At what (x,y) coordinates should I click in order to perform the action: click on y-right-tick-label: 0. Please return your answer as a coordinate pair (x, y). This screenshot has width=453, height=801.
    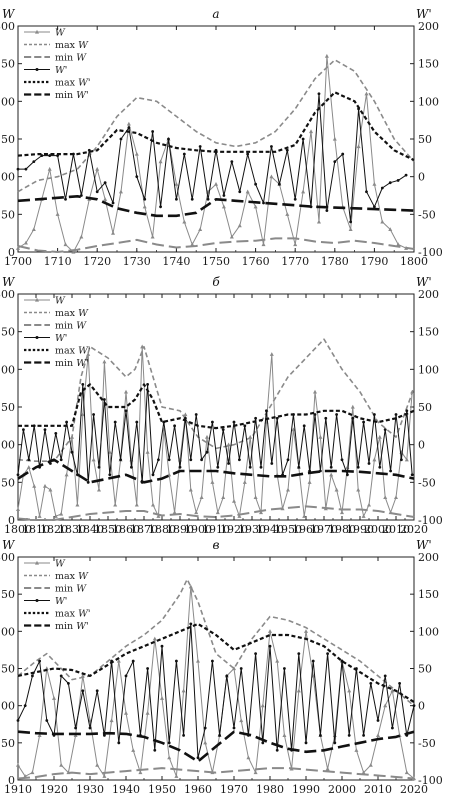
    Looking at the image, I should click on (421, 177).